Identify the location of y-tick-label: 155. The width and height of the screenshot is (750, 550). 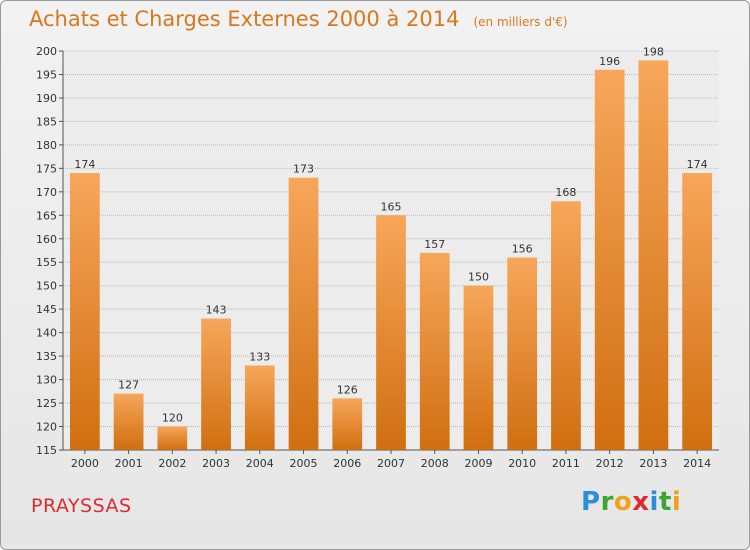
(46, 262).